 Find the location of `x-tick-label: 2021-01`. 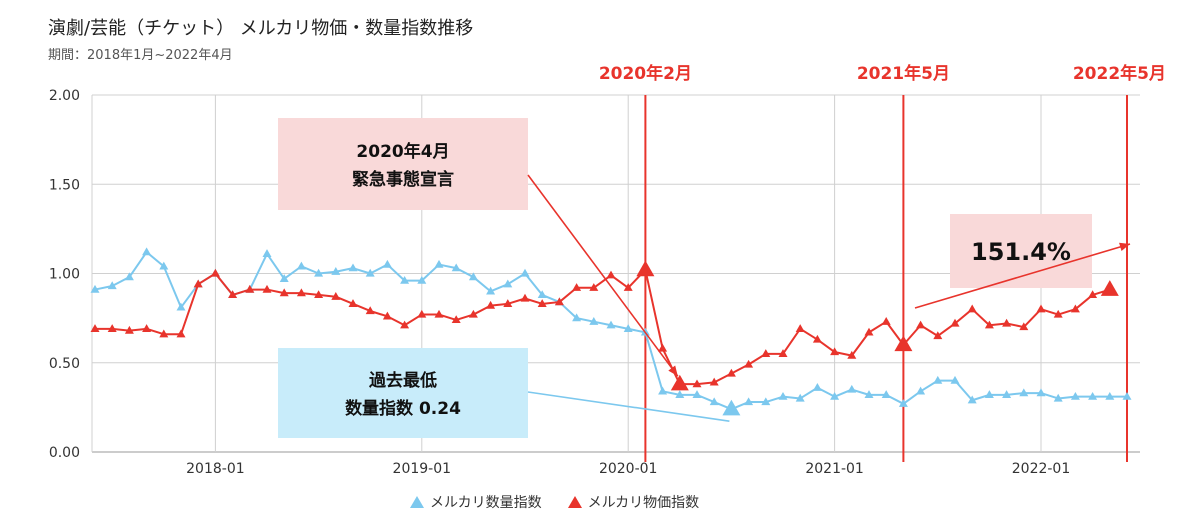

x-tick-label: 2021-01 is located at coordinates (834, 469).